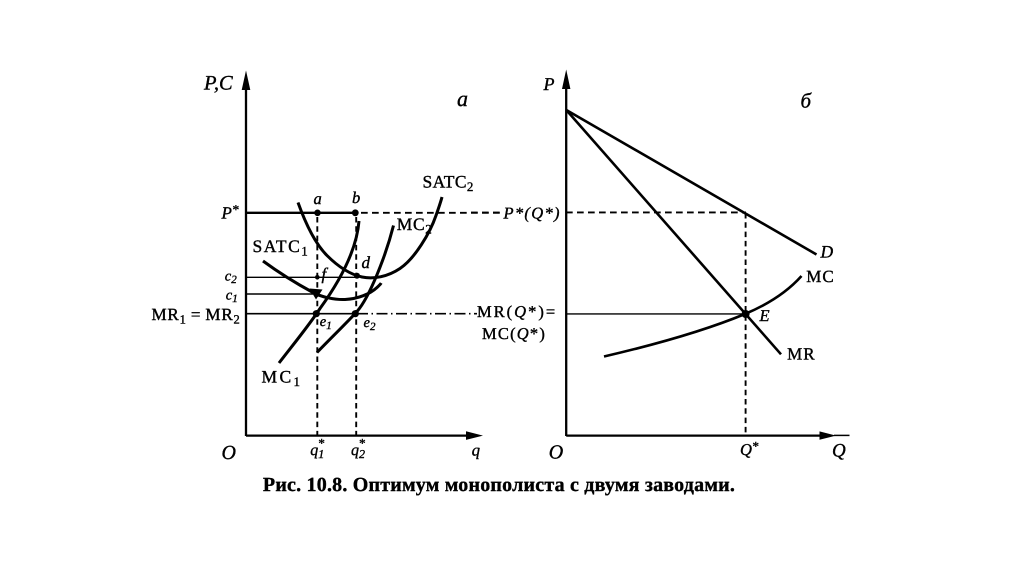 This screenshot has height=574, width=1024. What do you see at coordinates (749, 449) in the screenshot?
I see `svg-text: Q*` at bounding box center [749, 449].